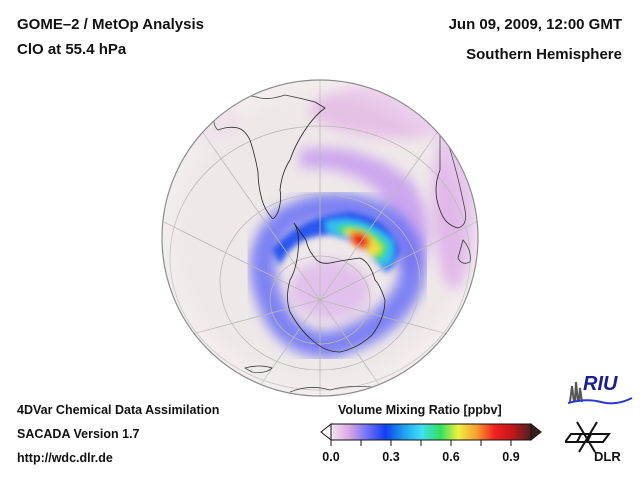 The height and width of the screenshot is (480, 640). What do you see at coordinates (588, 437) in the screenshot?
I see `dlr-logo-icon` at bounding box center [588, 437].